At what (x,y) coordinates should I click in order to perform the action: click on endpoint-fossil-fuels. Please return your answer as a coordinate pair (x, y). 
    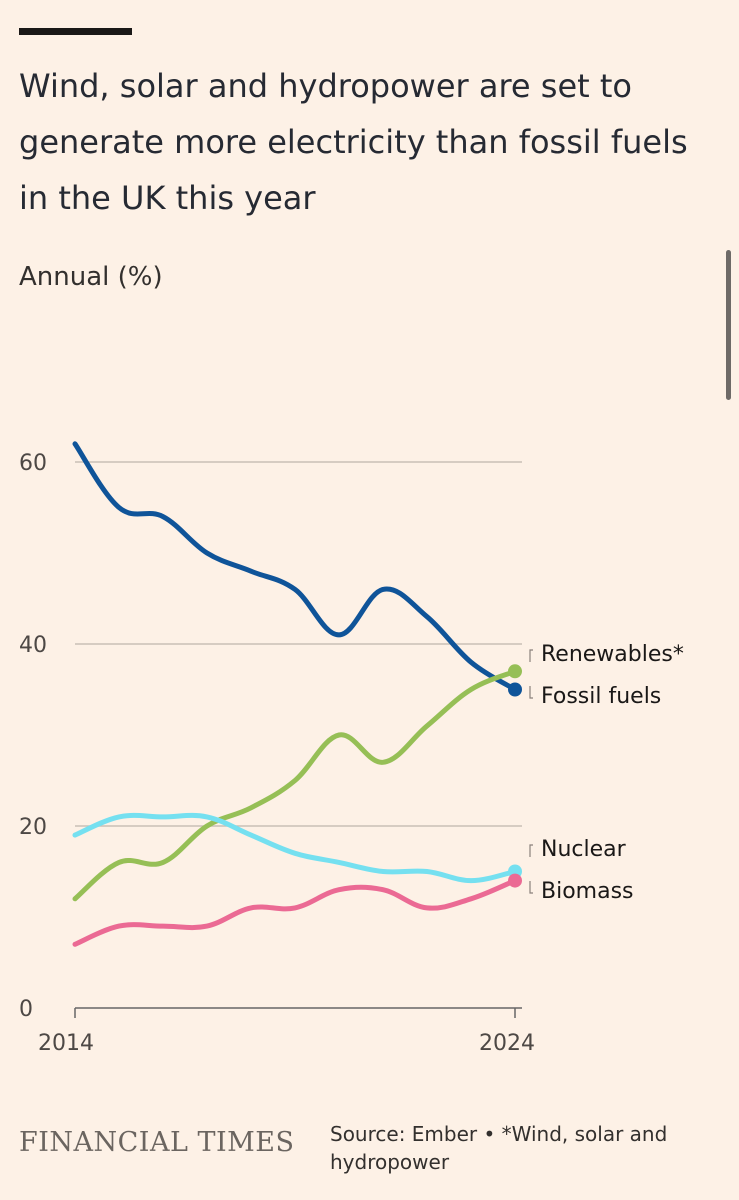
    Looking at the image, I should click on (515, 689).